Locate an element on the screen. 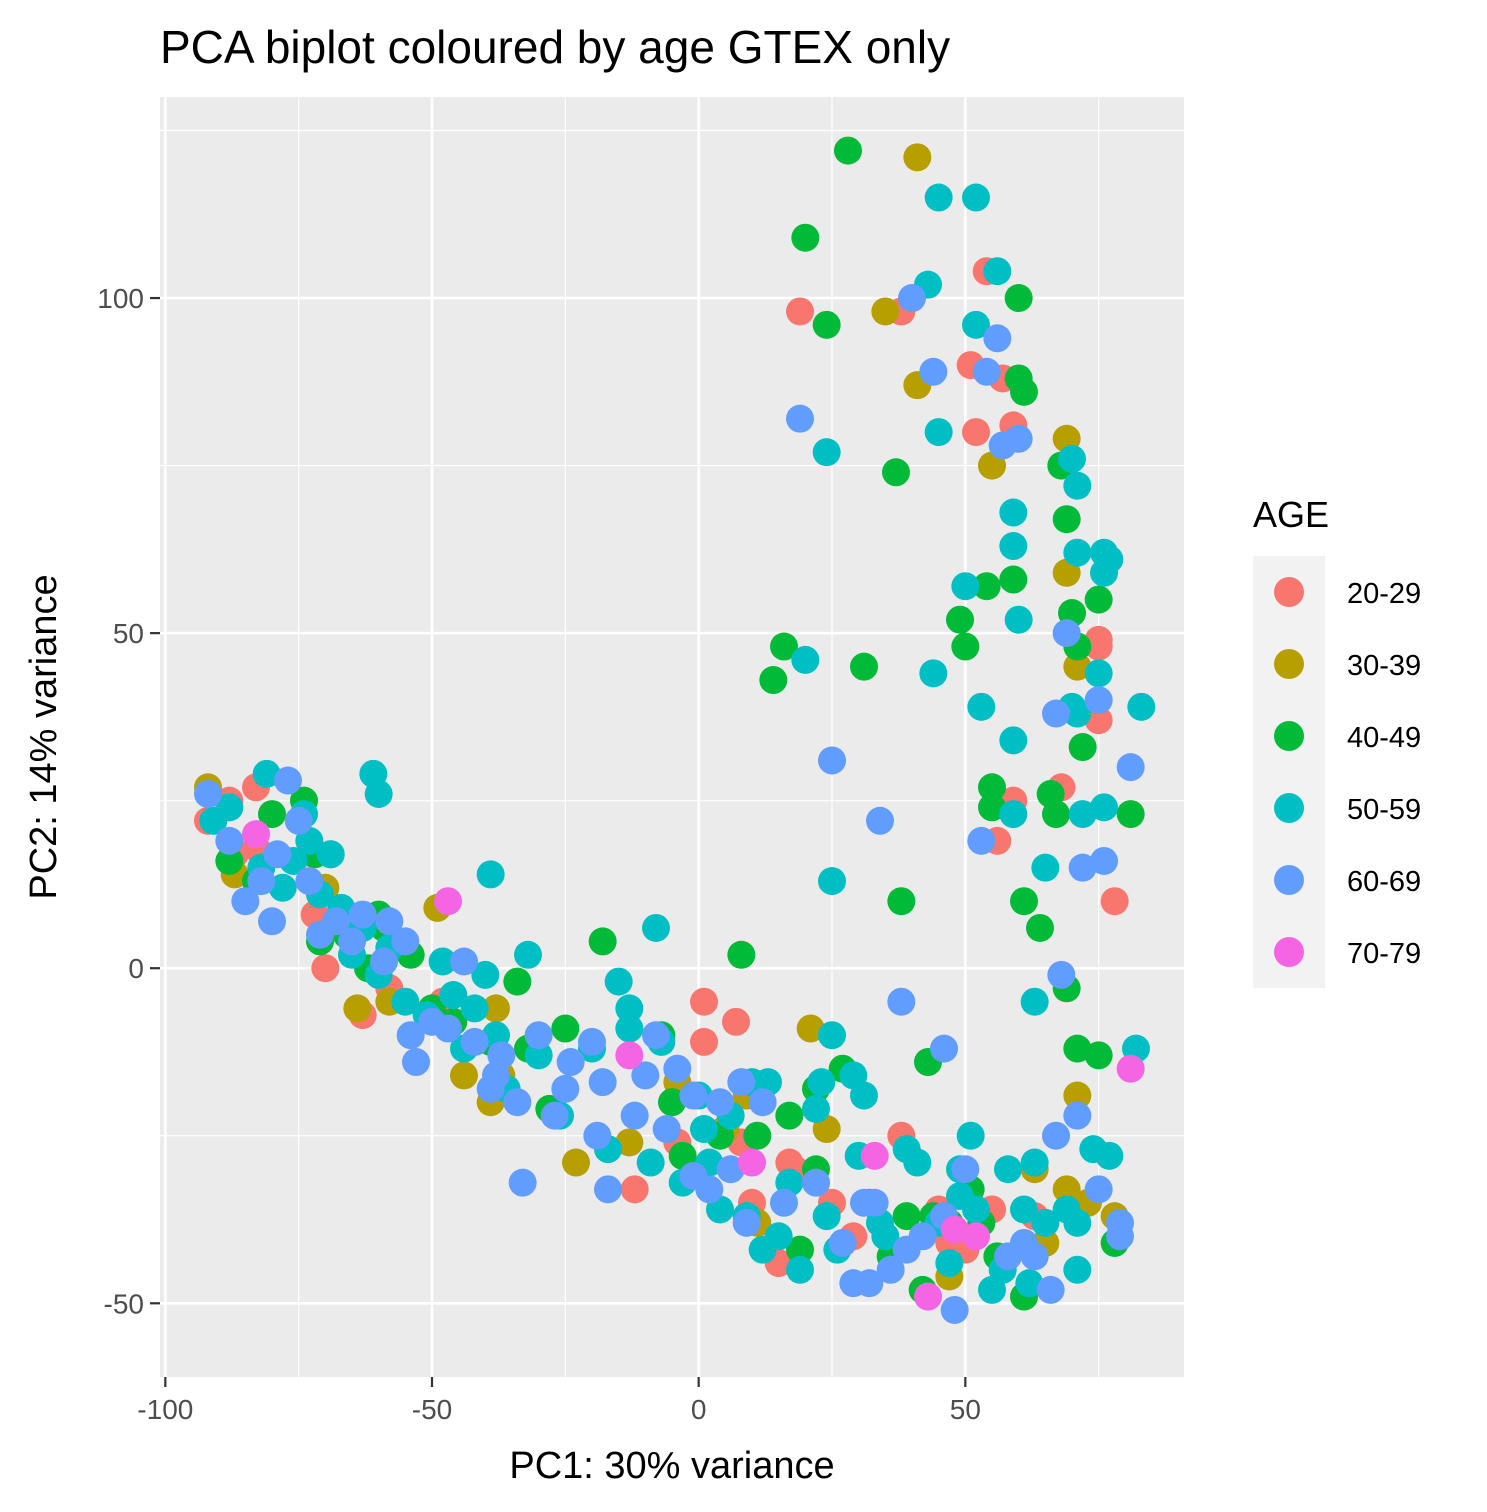 This screenshot has width=1487, height=1512. y-axis-ticks: -50 0 50 100 is located at coordinates (128, 801).